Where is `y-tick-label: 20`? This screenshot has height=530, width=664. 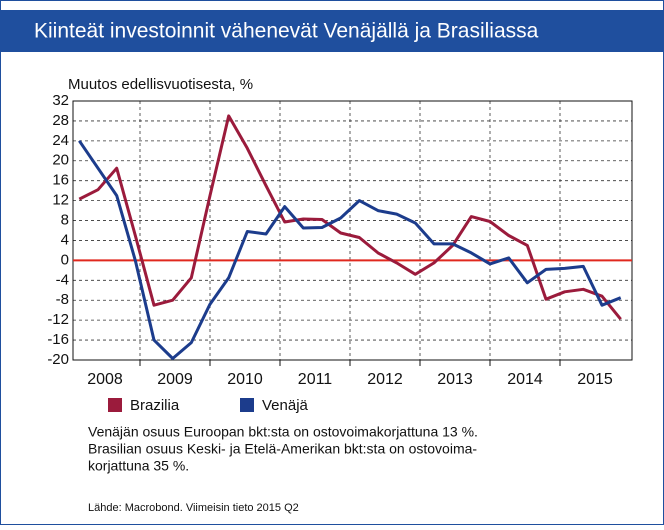
y-tick-label: 20 is located at coordinates (60, 160).